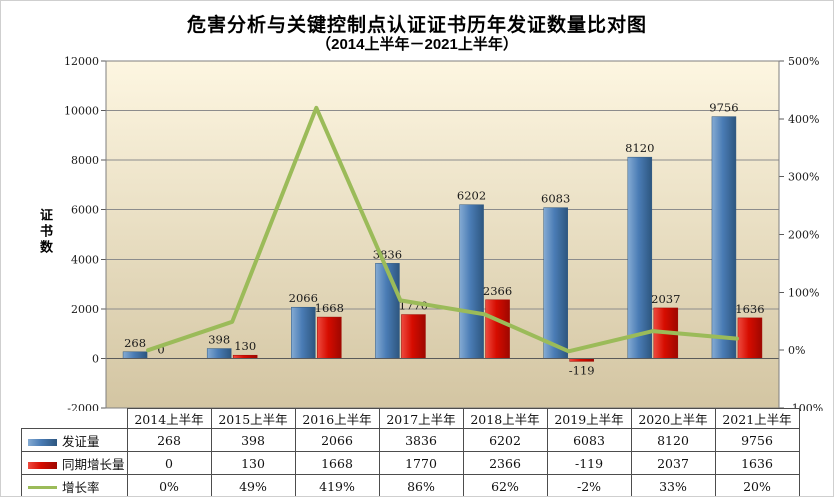 The image size is (834, 497). I want to click on category-header: 2021上半年, so click(757, 418).